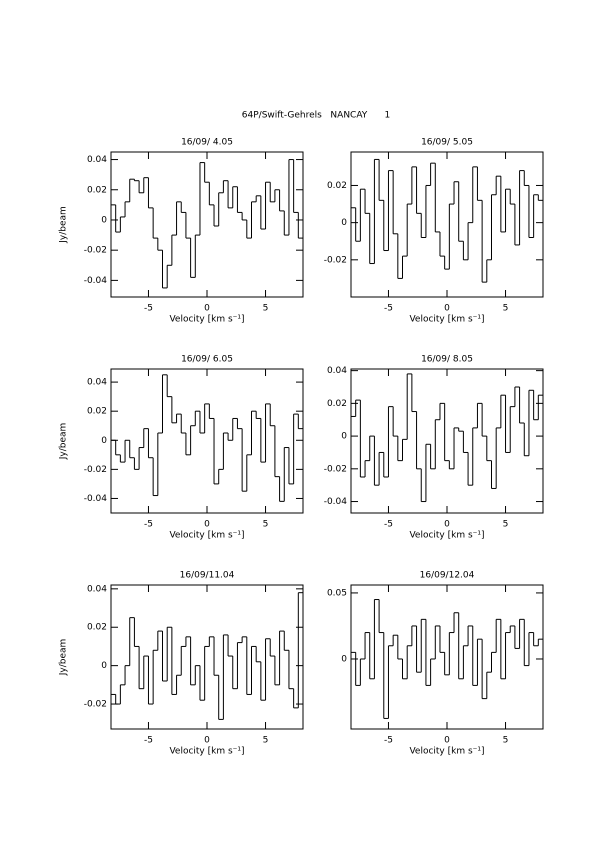  Describe the element at coordinates (316, 116) in the screenshot. I see `page-title: 64P/Swift-Gehrels NANCAY 1` at that location.